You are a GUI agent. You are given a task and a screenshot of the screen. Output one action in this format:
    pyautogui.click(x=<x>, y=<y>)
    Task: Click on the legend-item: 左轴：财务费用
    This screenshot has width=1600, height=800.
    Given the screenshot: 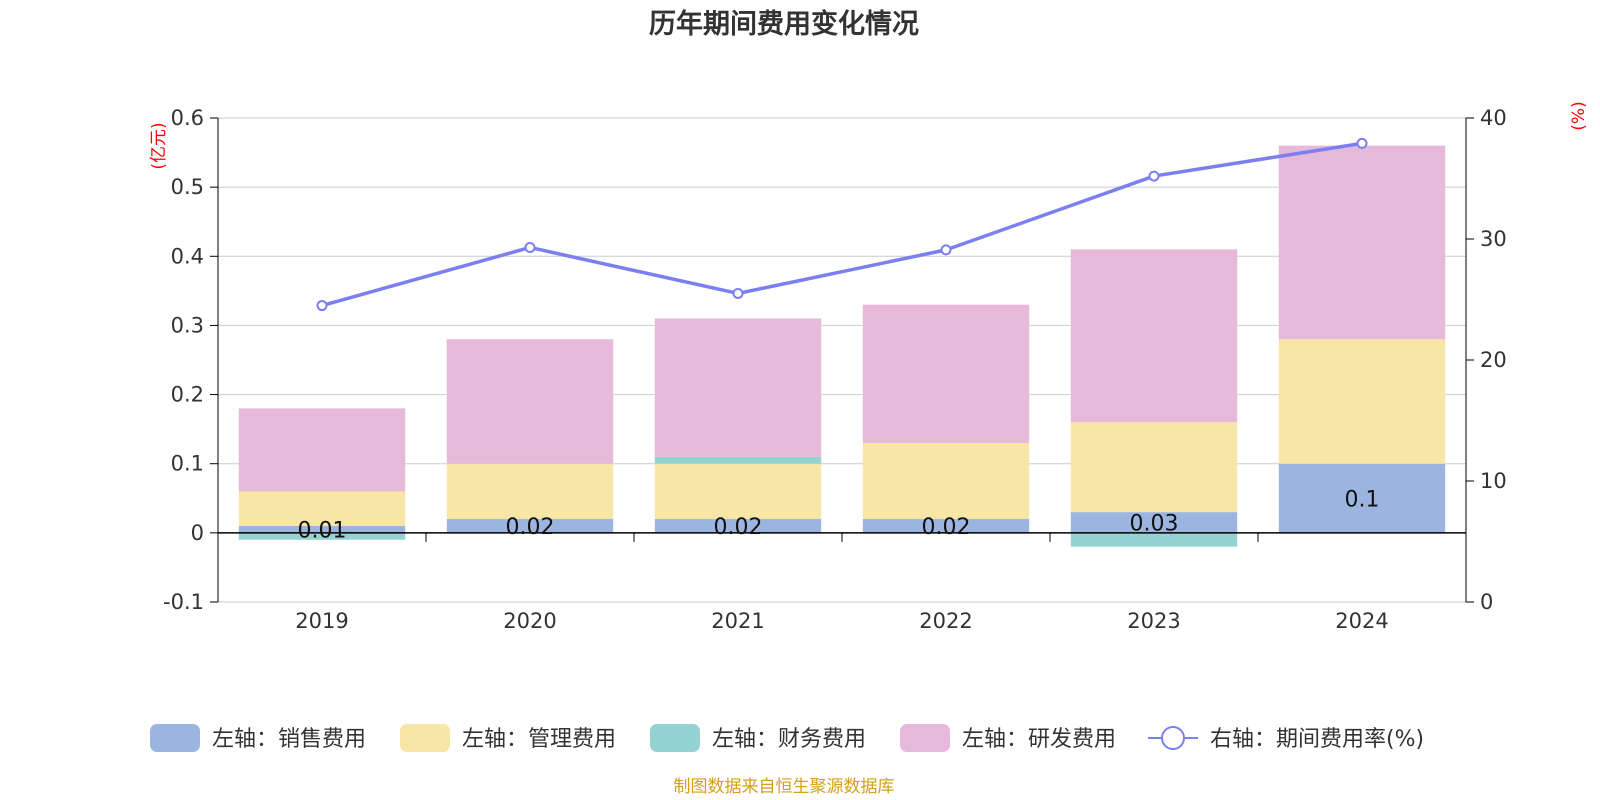 What is the action you would take?
    pyautogui.click(x=758, y=738)
    